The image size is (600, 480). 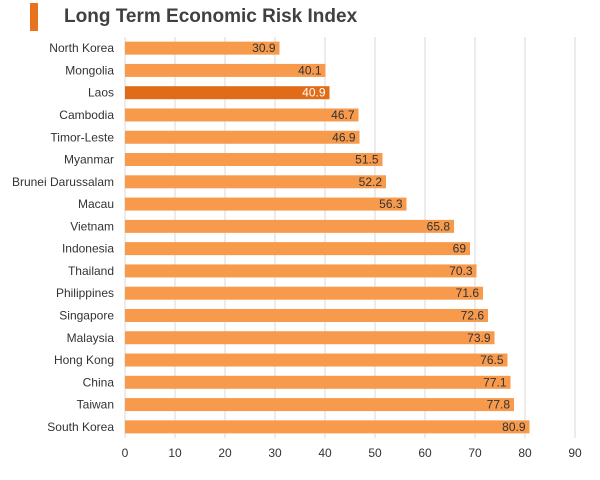 I want to click on category-label: Mongolia, so click(x=89, y=70).